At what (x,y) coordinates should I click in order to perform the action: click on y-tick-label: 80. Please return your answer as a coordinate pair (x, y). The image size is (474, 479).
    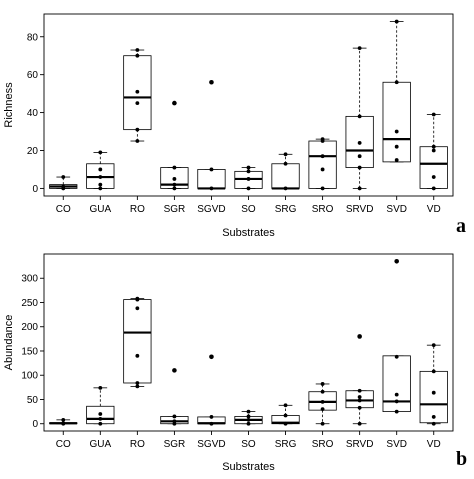
    Looking at the image, I should click on (33, 37).